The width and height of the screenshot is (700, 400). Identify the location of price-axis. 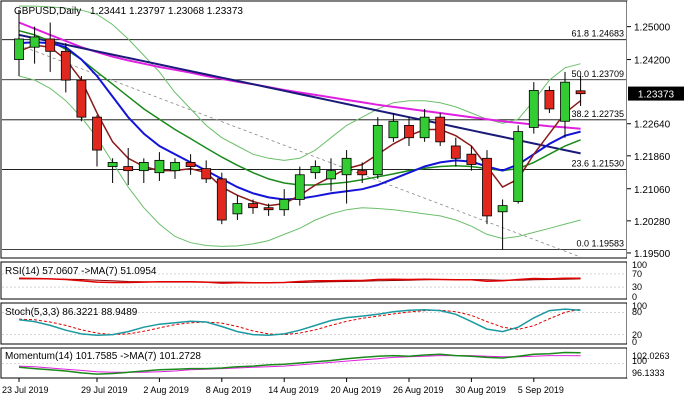
(663, 189).